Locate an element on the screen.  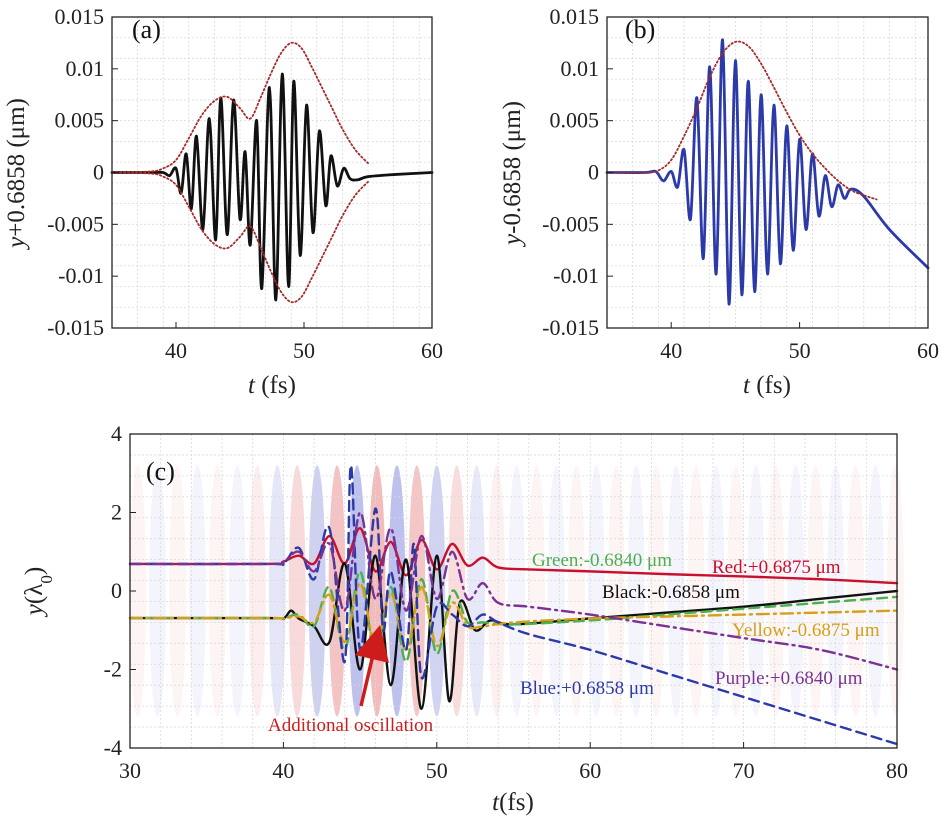
legend-blue: Blue:+0.6858 μm is located at coordinates (587, 688).